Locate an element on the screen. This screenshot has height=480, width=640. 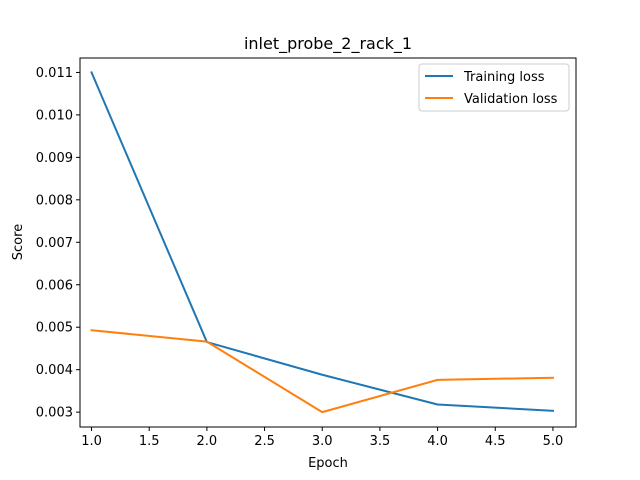
x-tick-label: 4.0 is located at coordinates (437, 441).